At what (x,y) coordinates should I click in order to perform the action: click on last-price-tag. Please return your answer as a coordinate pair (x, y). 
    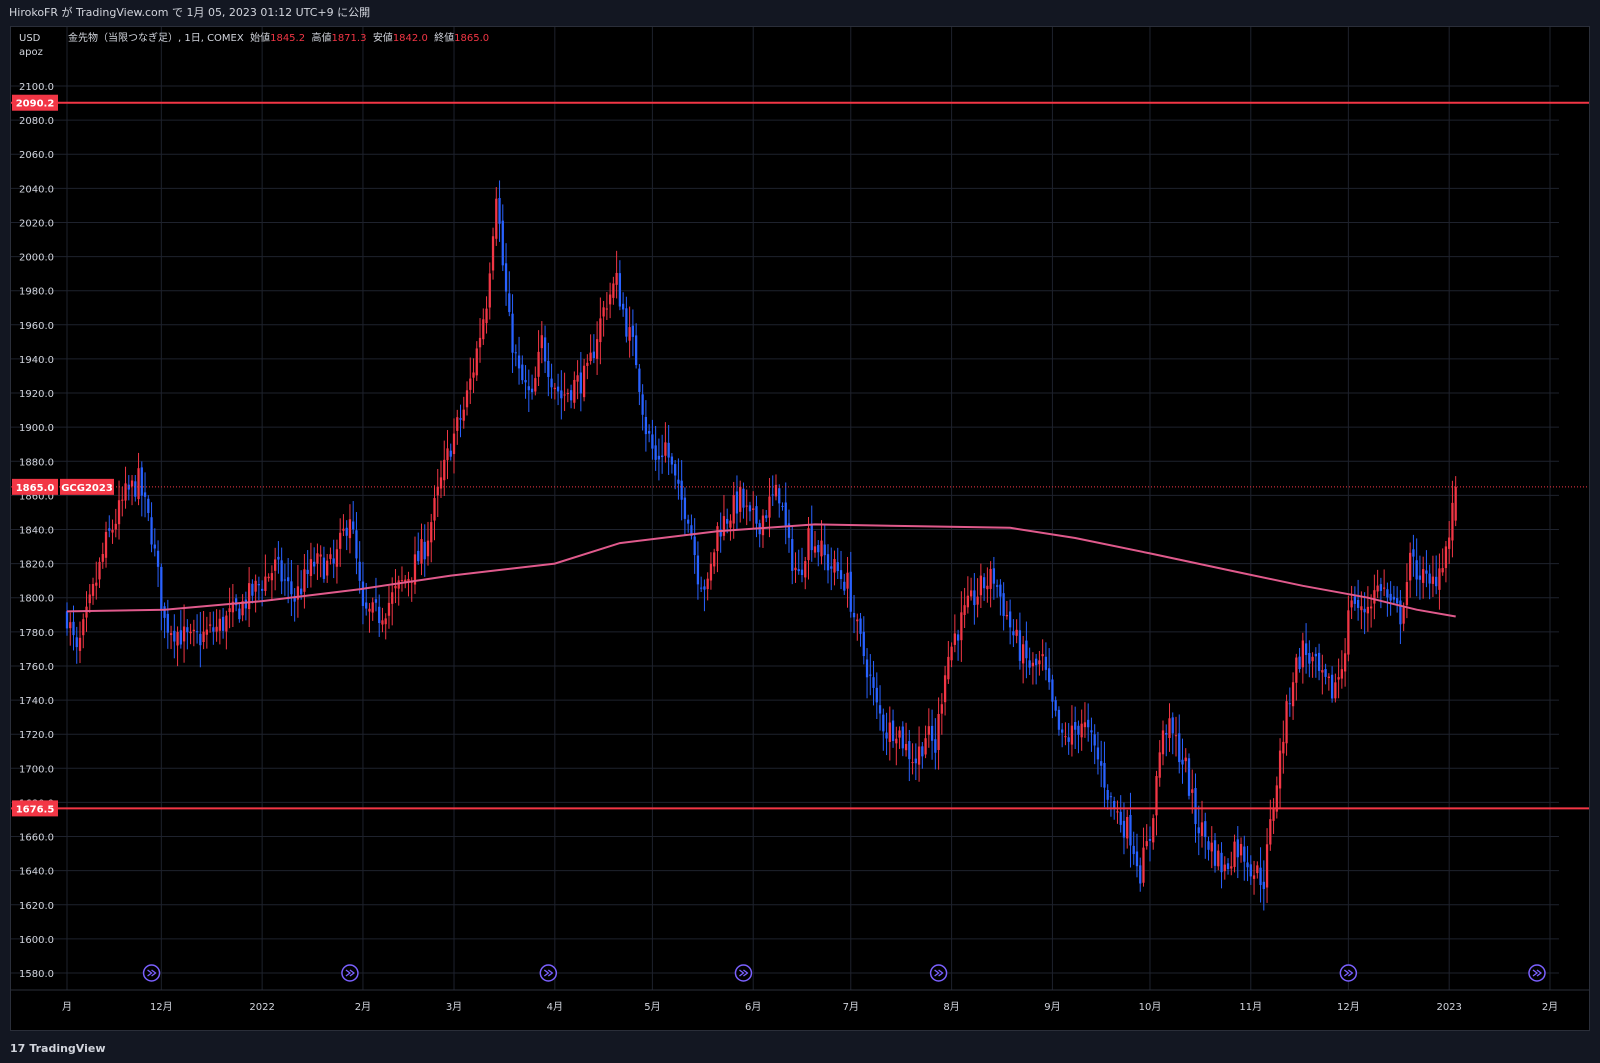
    Looking at the image, I should click on (35, 486).